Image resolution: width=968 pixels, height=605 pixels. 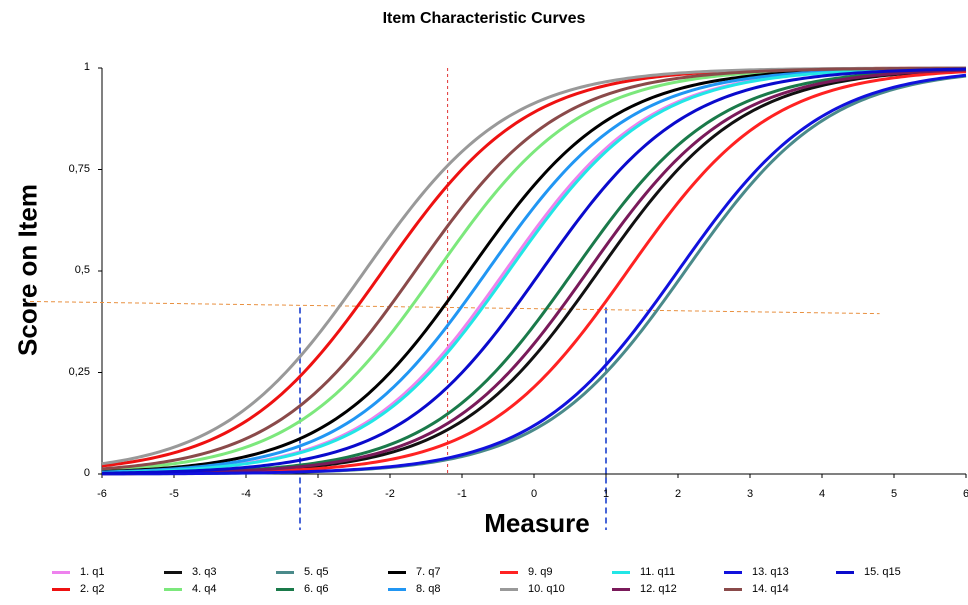 I want to click on reference-line-horizontal, so click(x=454, y=307).